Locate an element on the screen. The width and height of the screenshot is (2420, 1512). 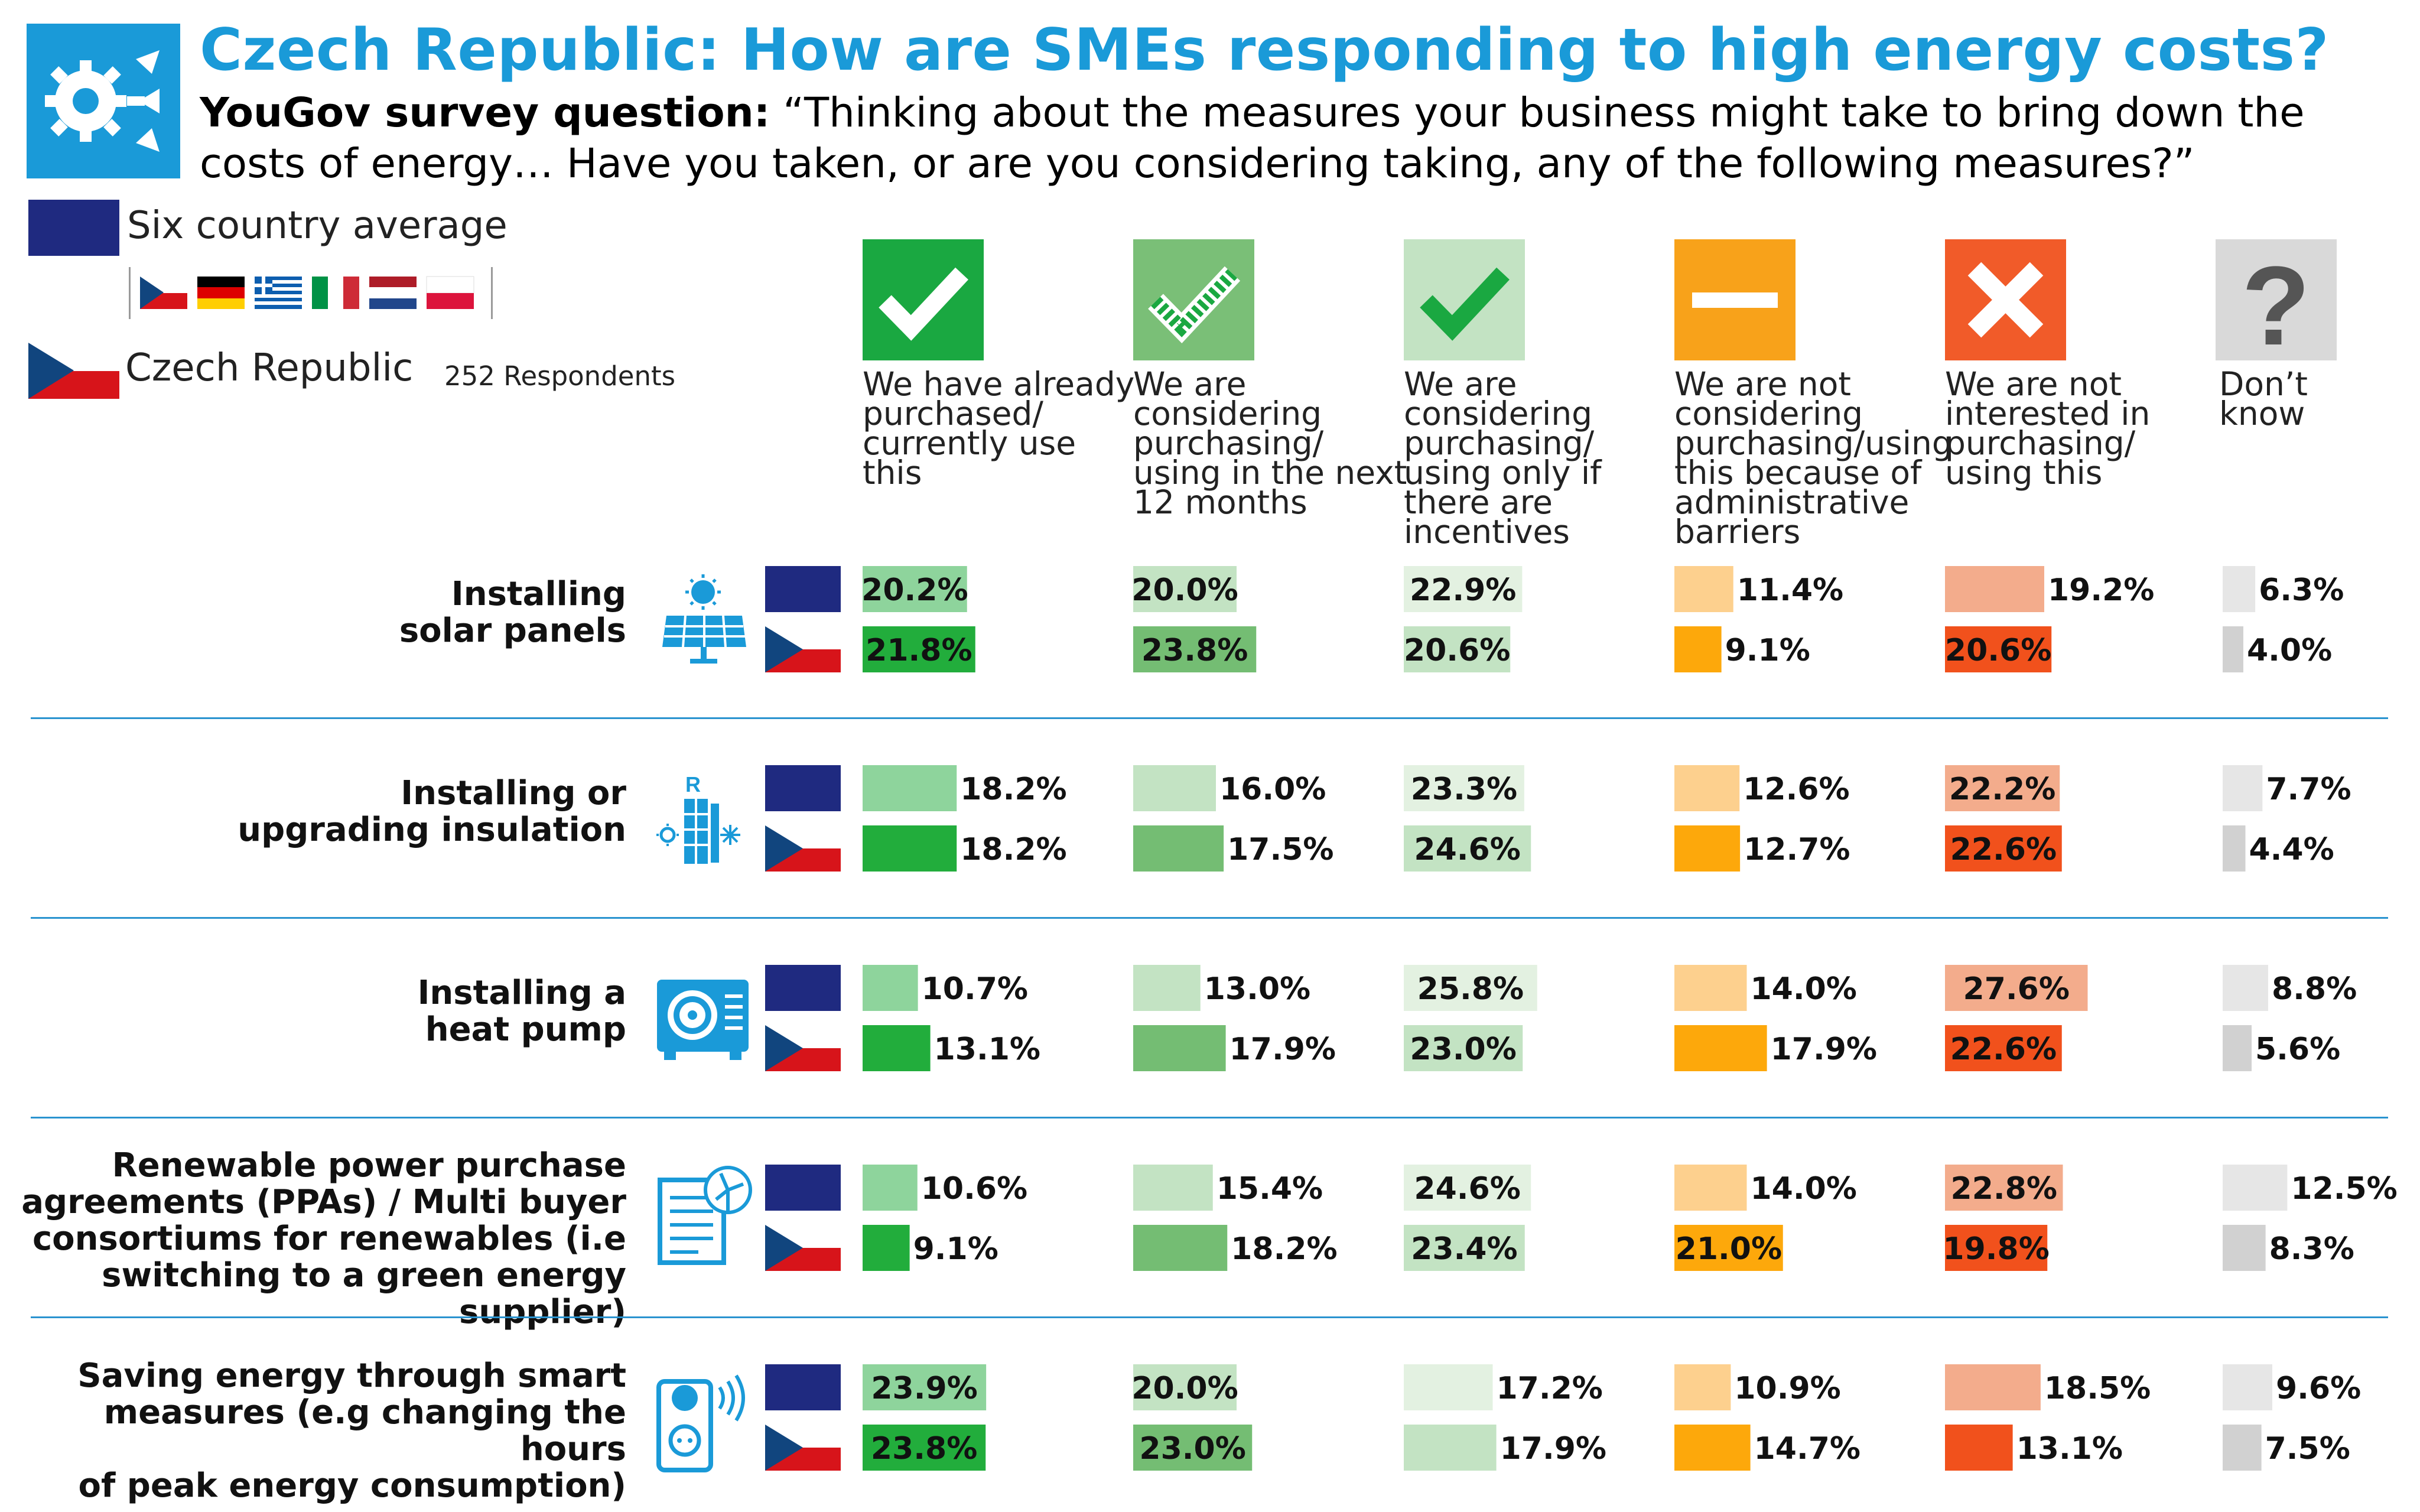
data-label: 12.6% is located at coordinates (1796, 789).